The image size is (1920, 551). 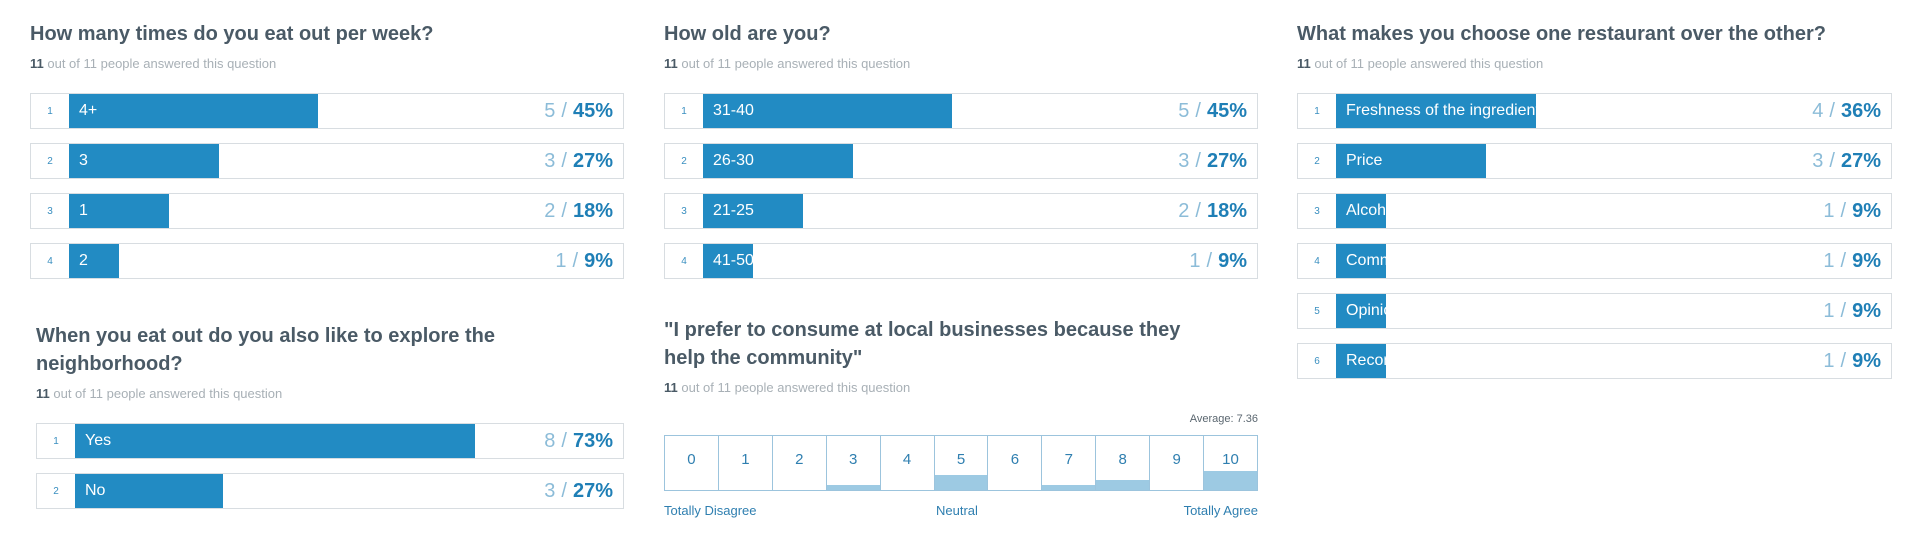 What do you see at coordinates (592, 440) in the screenshot?
I see `answer-percent: 73%` at bounding box center [592, 440].